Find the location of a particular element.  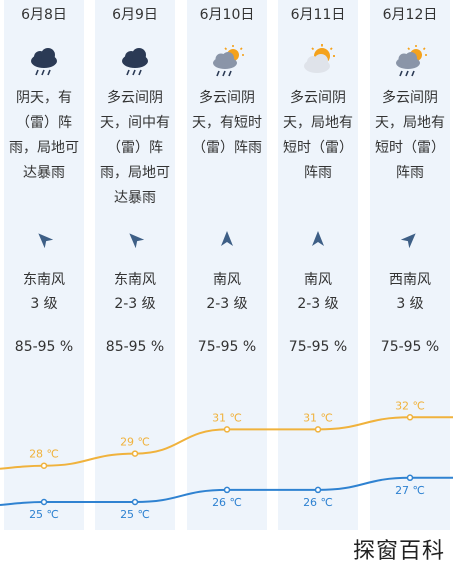

day-date: 6月10日 is located at coordinates (227, 15).